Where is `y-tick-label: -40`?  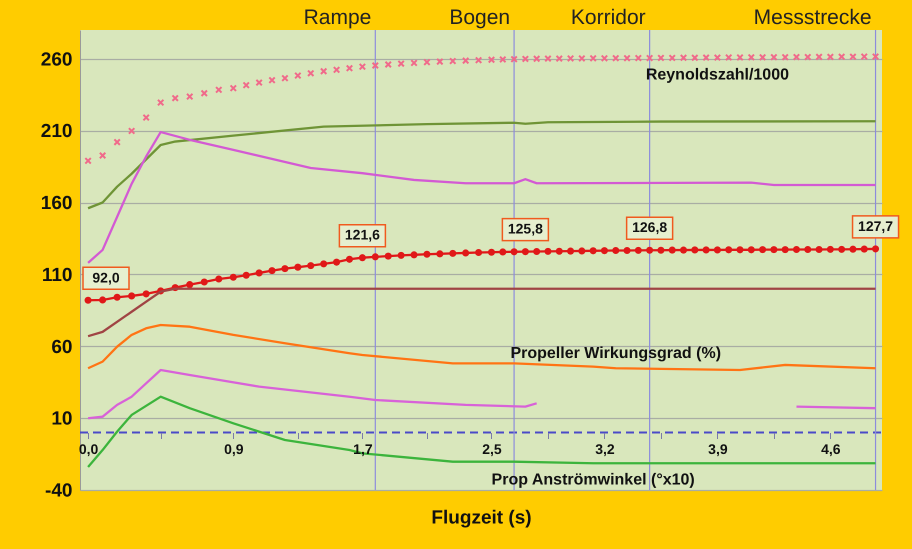 y-tick-label: -40 is located at coordinates (58, 491).